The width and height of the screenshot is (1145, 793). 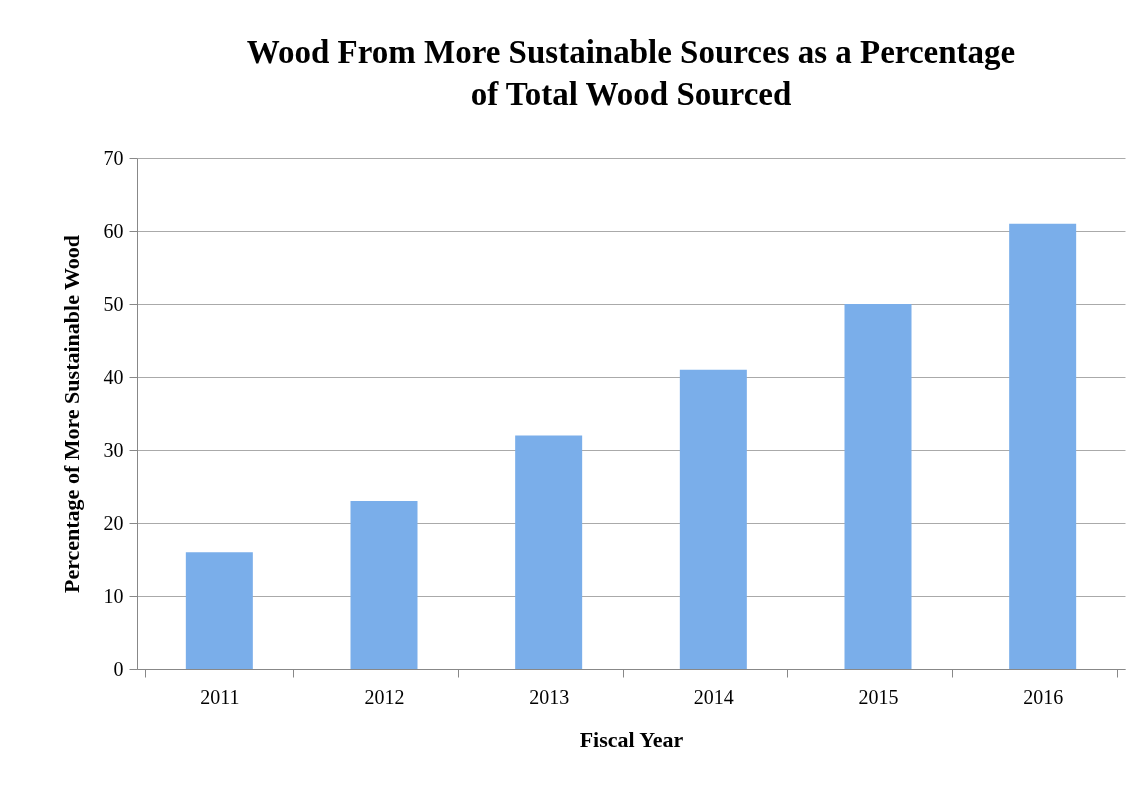 I want to click on y-tick-label: 70, so click(x=113, y=157).